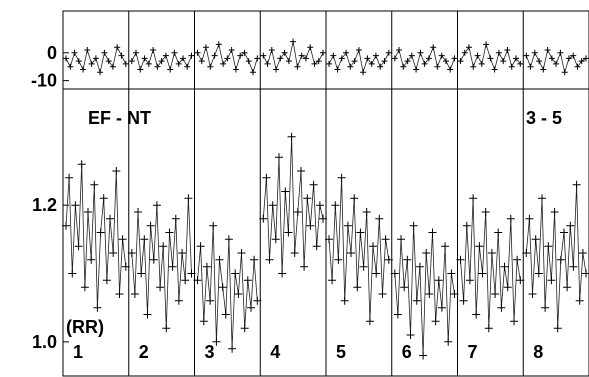 This screenshot has height=377, width=589. What do you see at coordinates (78, 352) in the screenshot?
I see `segment-label: 1` at bounding box center [78, 352].